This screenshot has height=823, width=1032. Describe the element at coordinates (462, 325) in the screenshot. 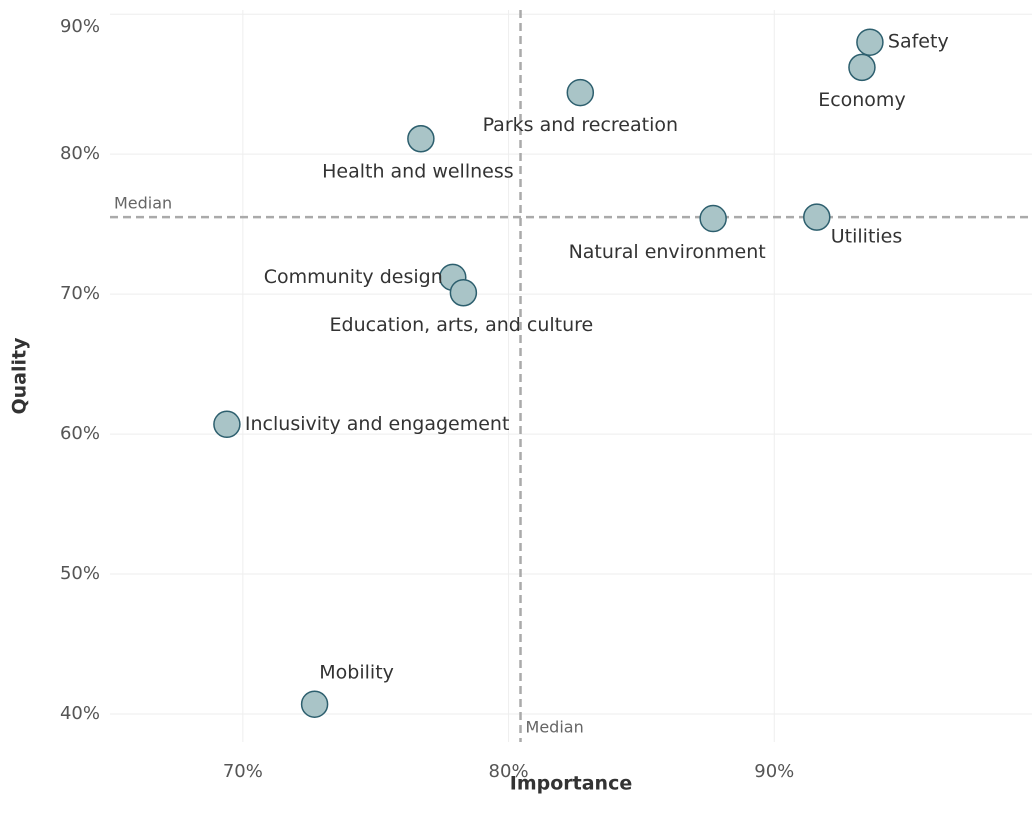

I see `point-label: Education, arts, and culture` at that location.